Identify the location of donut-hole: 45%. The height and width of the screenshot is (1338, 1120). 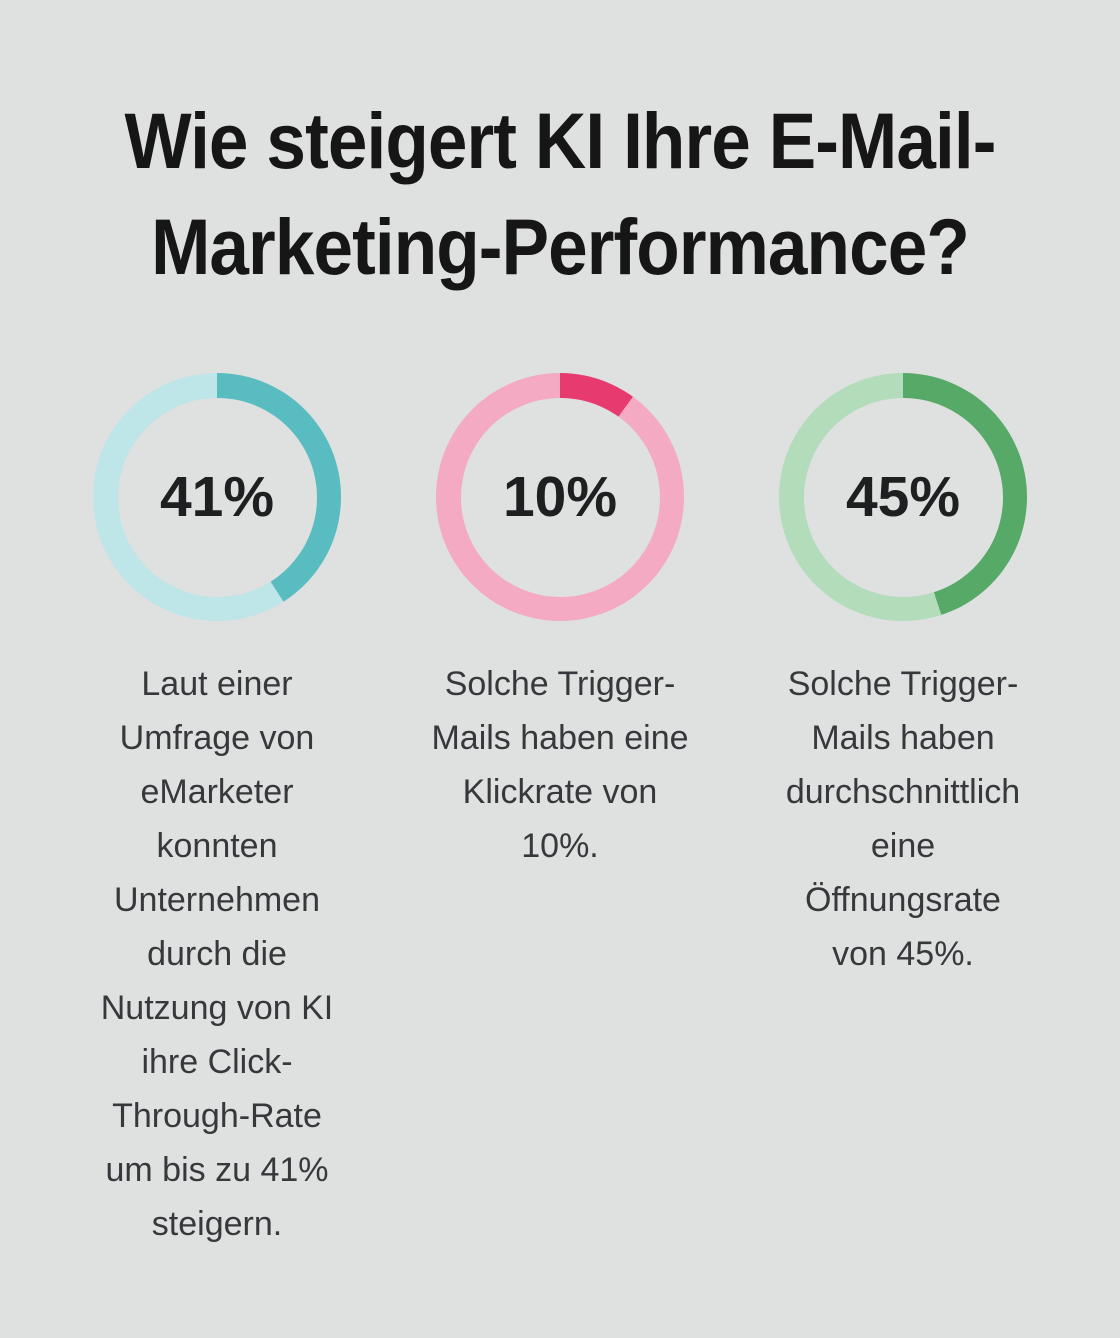
(903, 497).